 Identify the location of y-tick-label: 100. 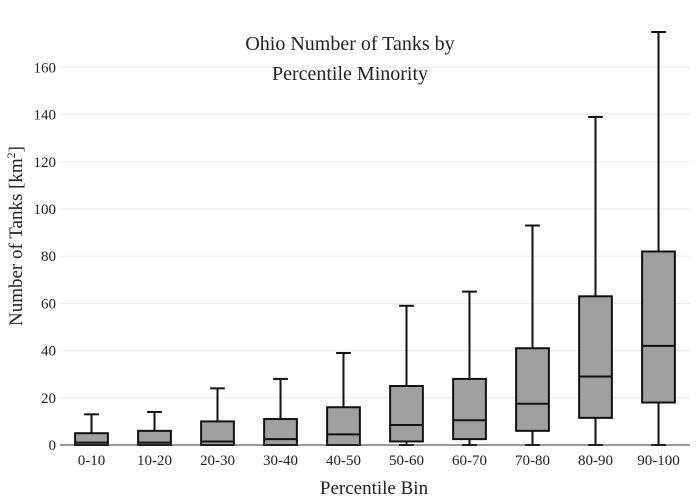
(45, 210).